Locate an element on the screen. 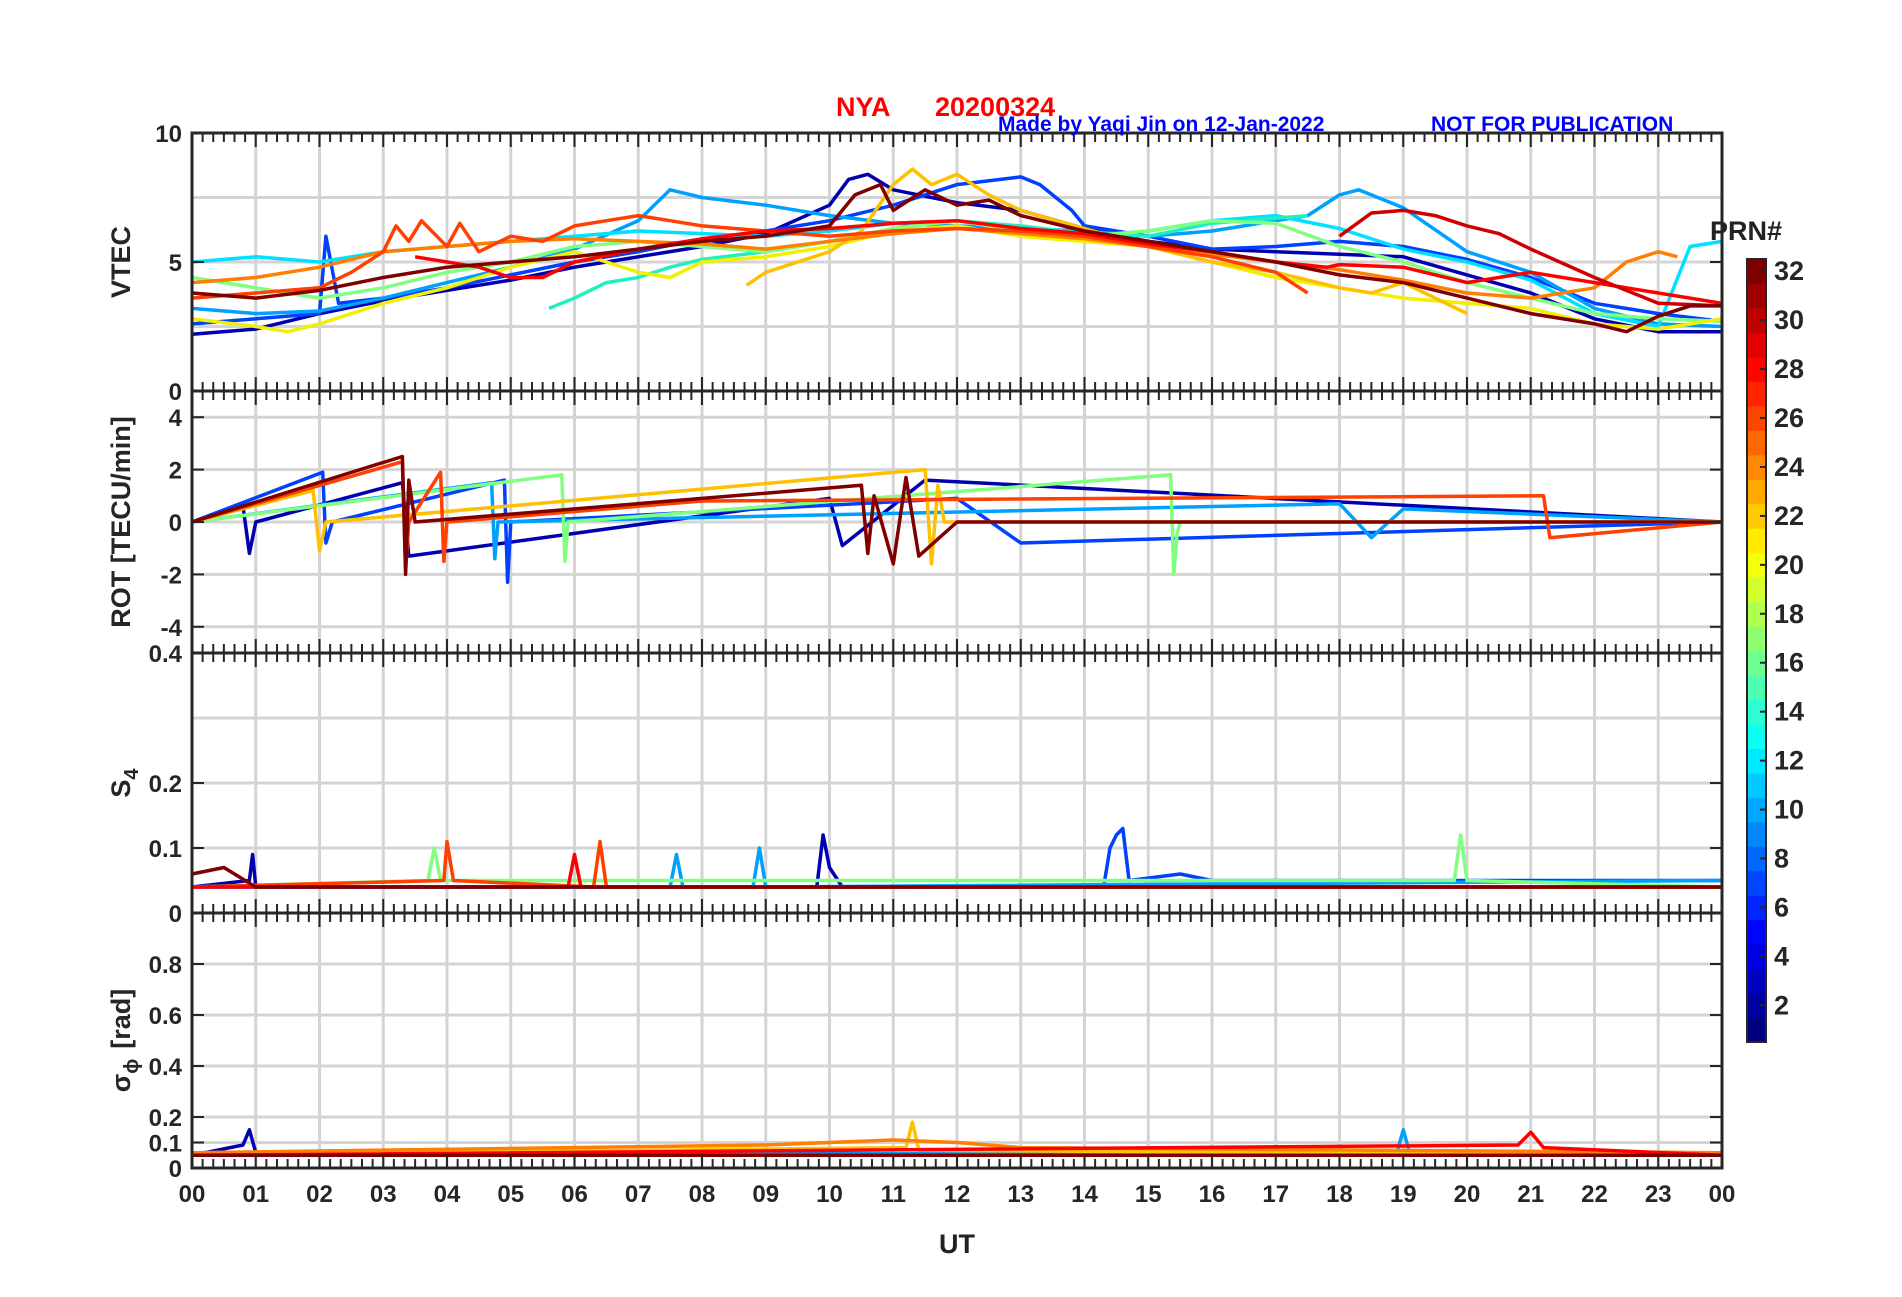 Image resolution: width=1902 pixels, height=1297 pixels. x-tick-label: 12 is located at coordinates (957, 1194).